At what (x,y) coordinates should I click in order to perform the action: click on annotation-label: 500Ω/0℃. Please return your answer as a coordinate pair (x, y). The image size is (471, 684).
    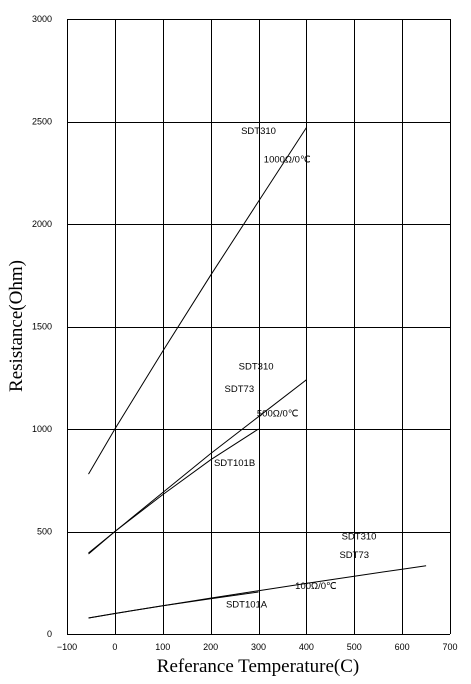
    Looking at the image, I should click on (278, 414).